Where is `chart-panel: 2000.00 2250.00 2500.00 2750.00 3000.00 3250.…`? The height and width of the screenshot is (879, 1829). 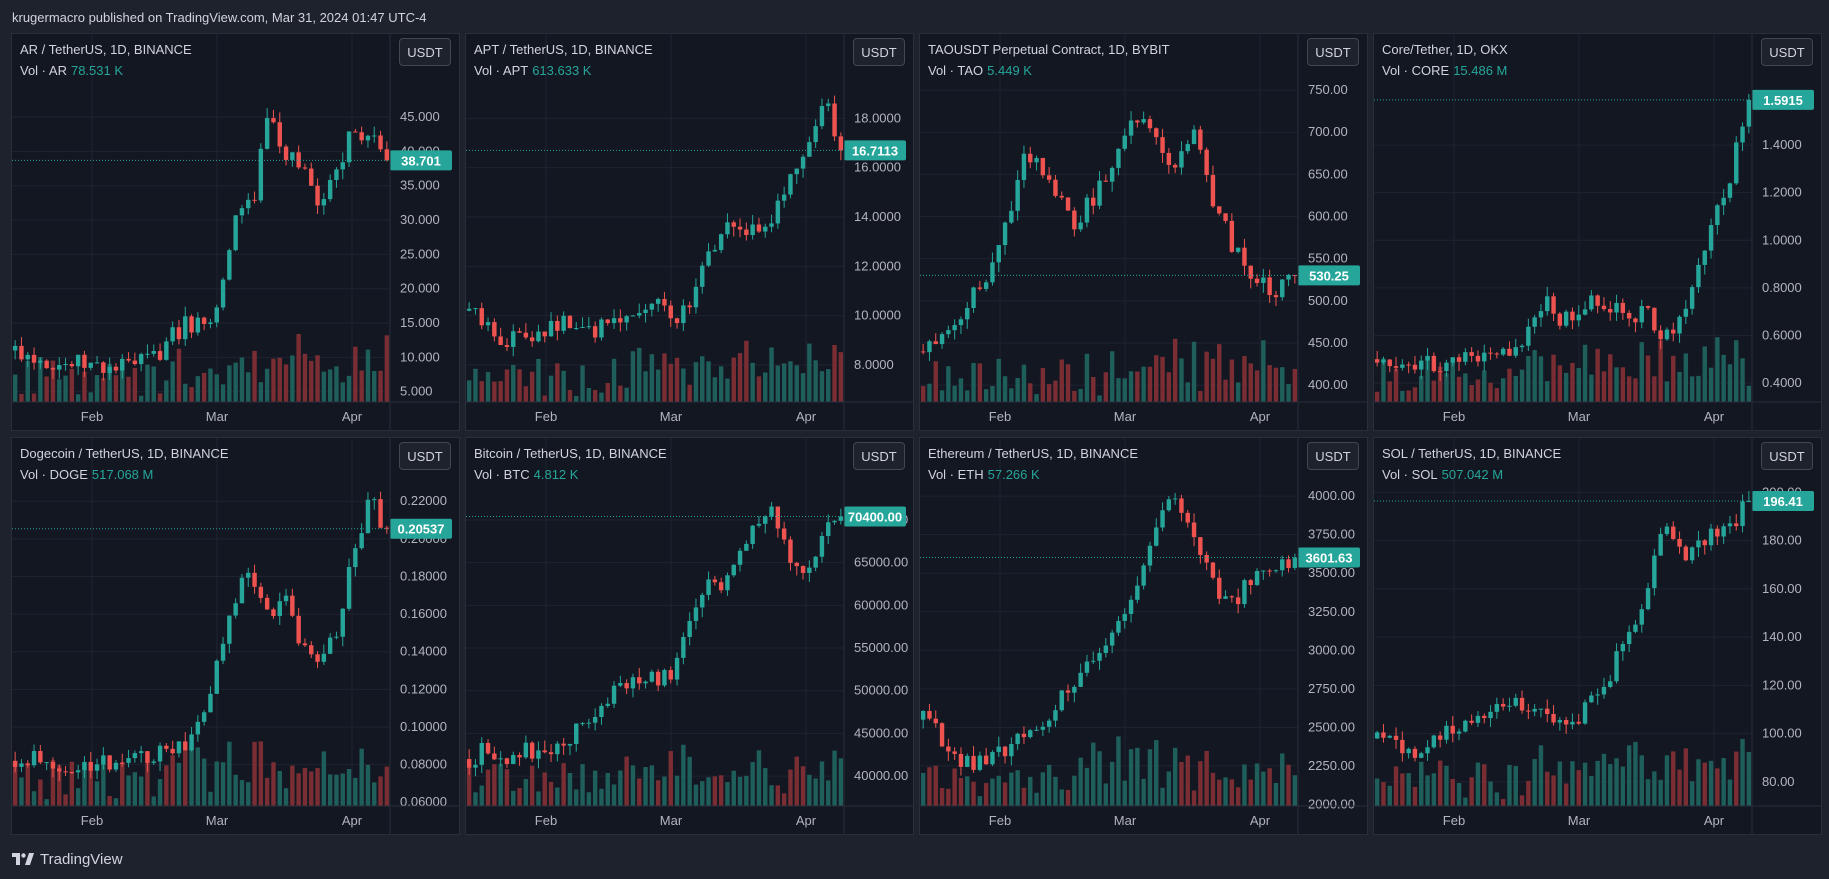 chart-panel: 2000.00 2250.00 2500.00 2750.00 3000.00 3250.… is located at coordinates (1143, 636).